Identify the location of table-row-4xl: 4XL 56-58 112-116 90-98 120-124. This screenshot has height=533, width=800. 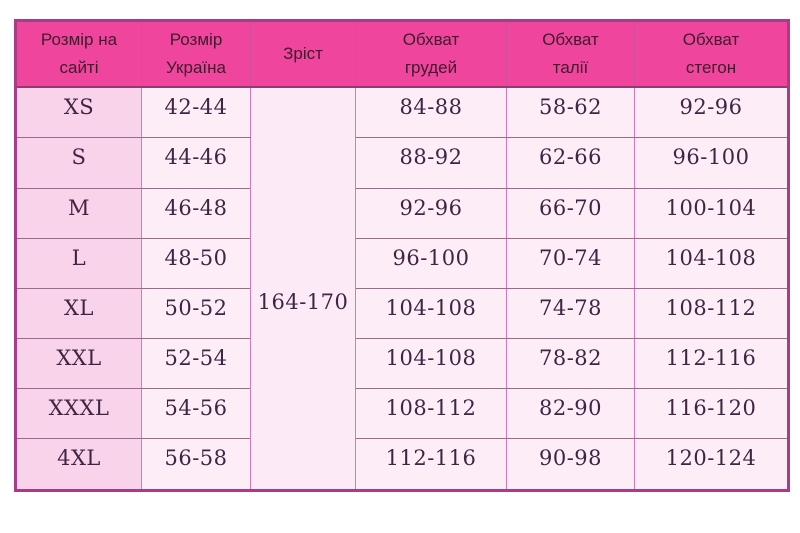
(402, 464).